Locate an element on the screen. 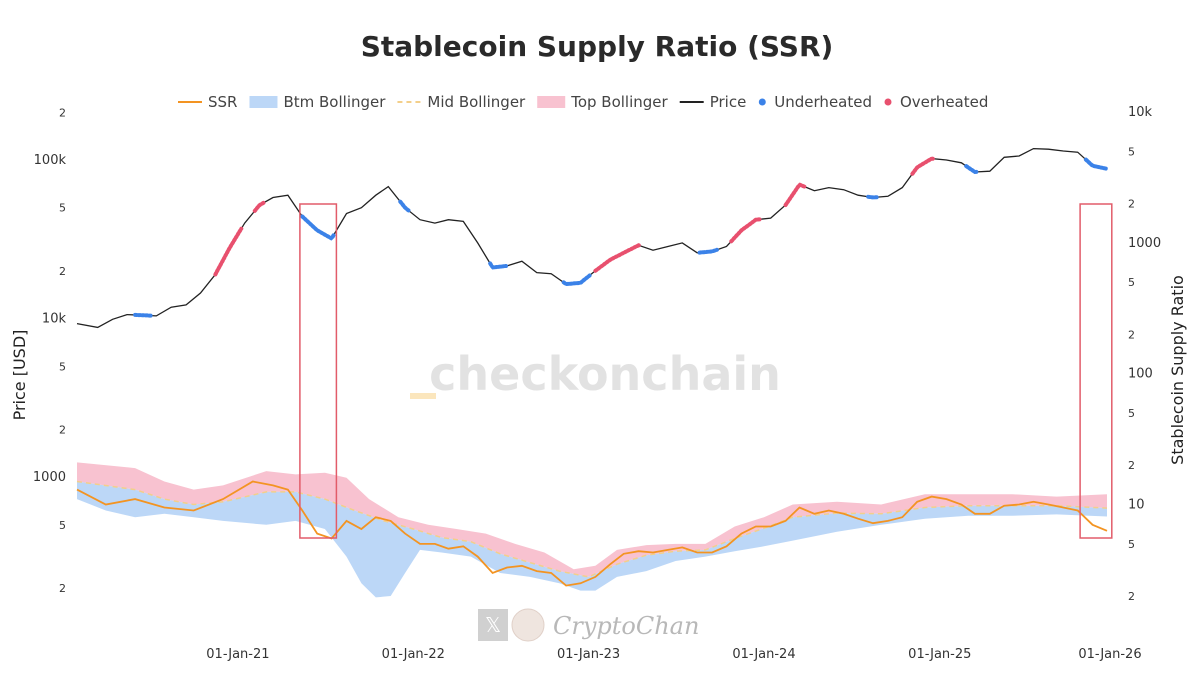  right-tick-label: 100 is located at coordinates (1140, 374).